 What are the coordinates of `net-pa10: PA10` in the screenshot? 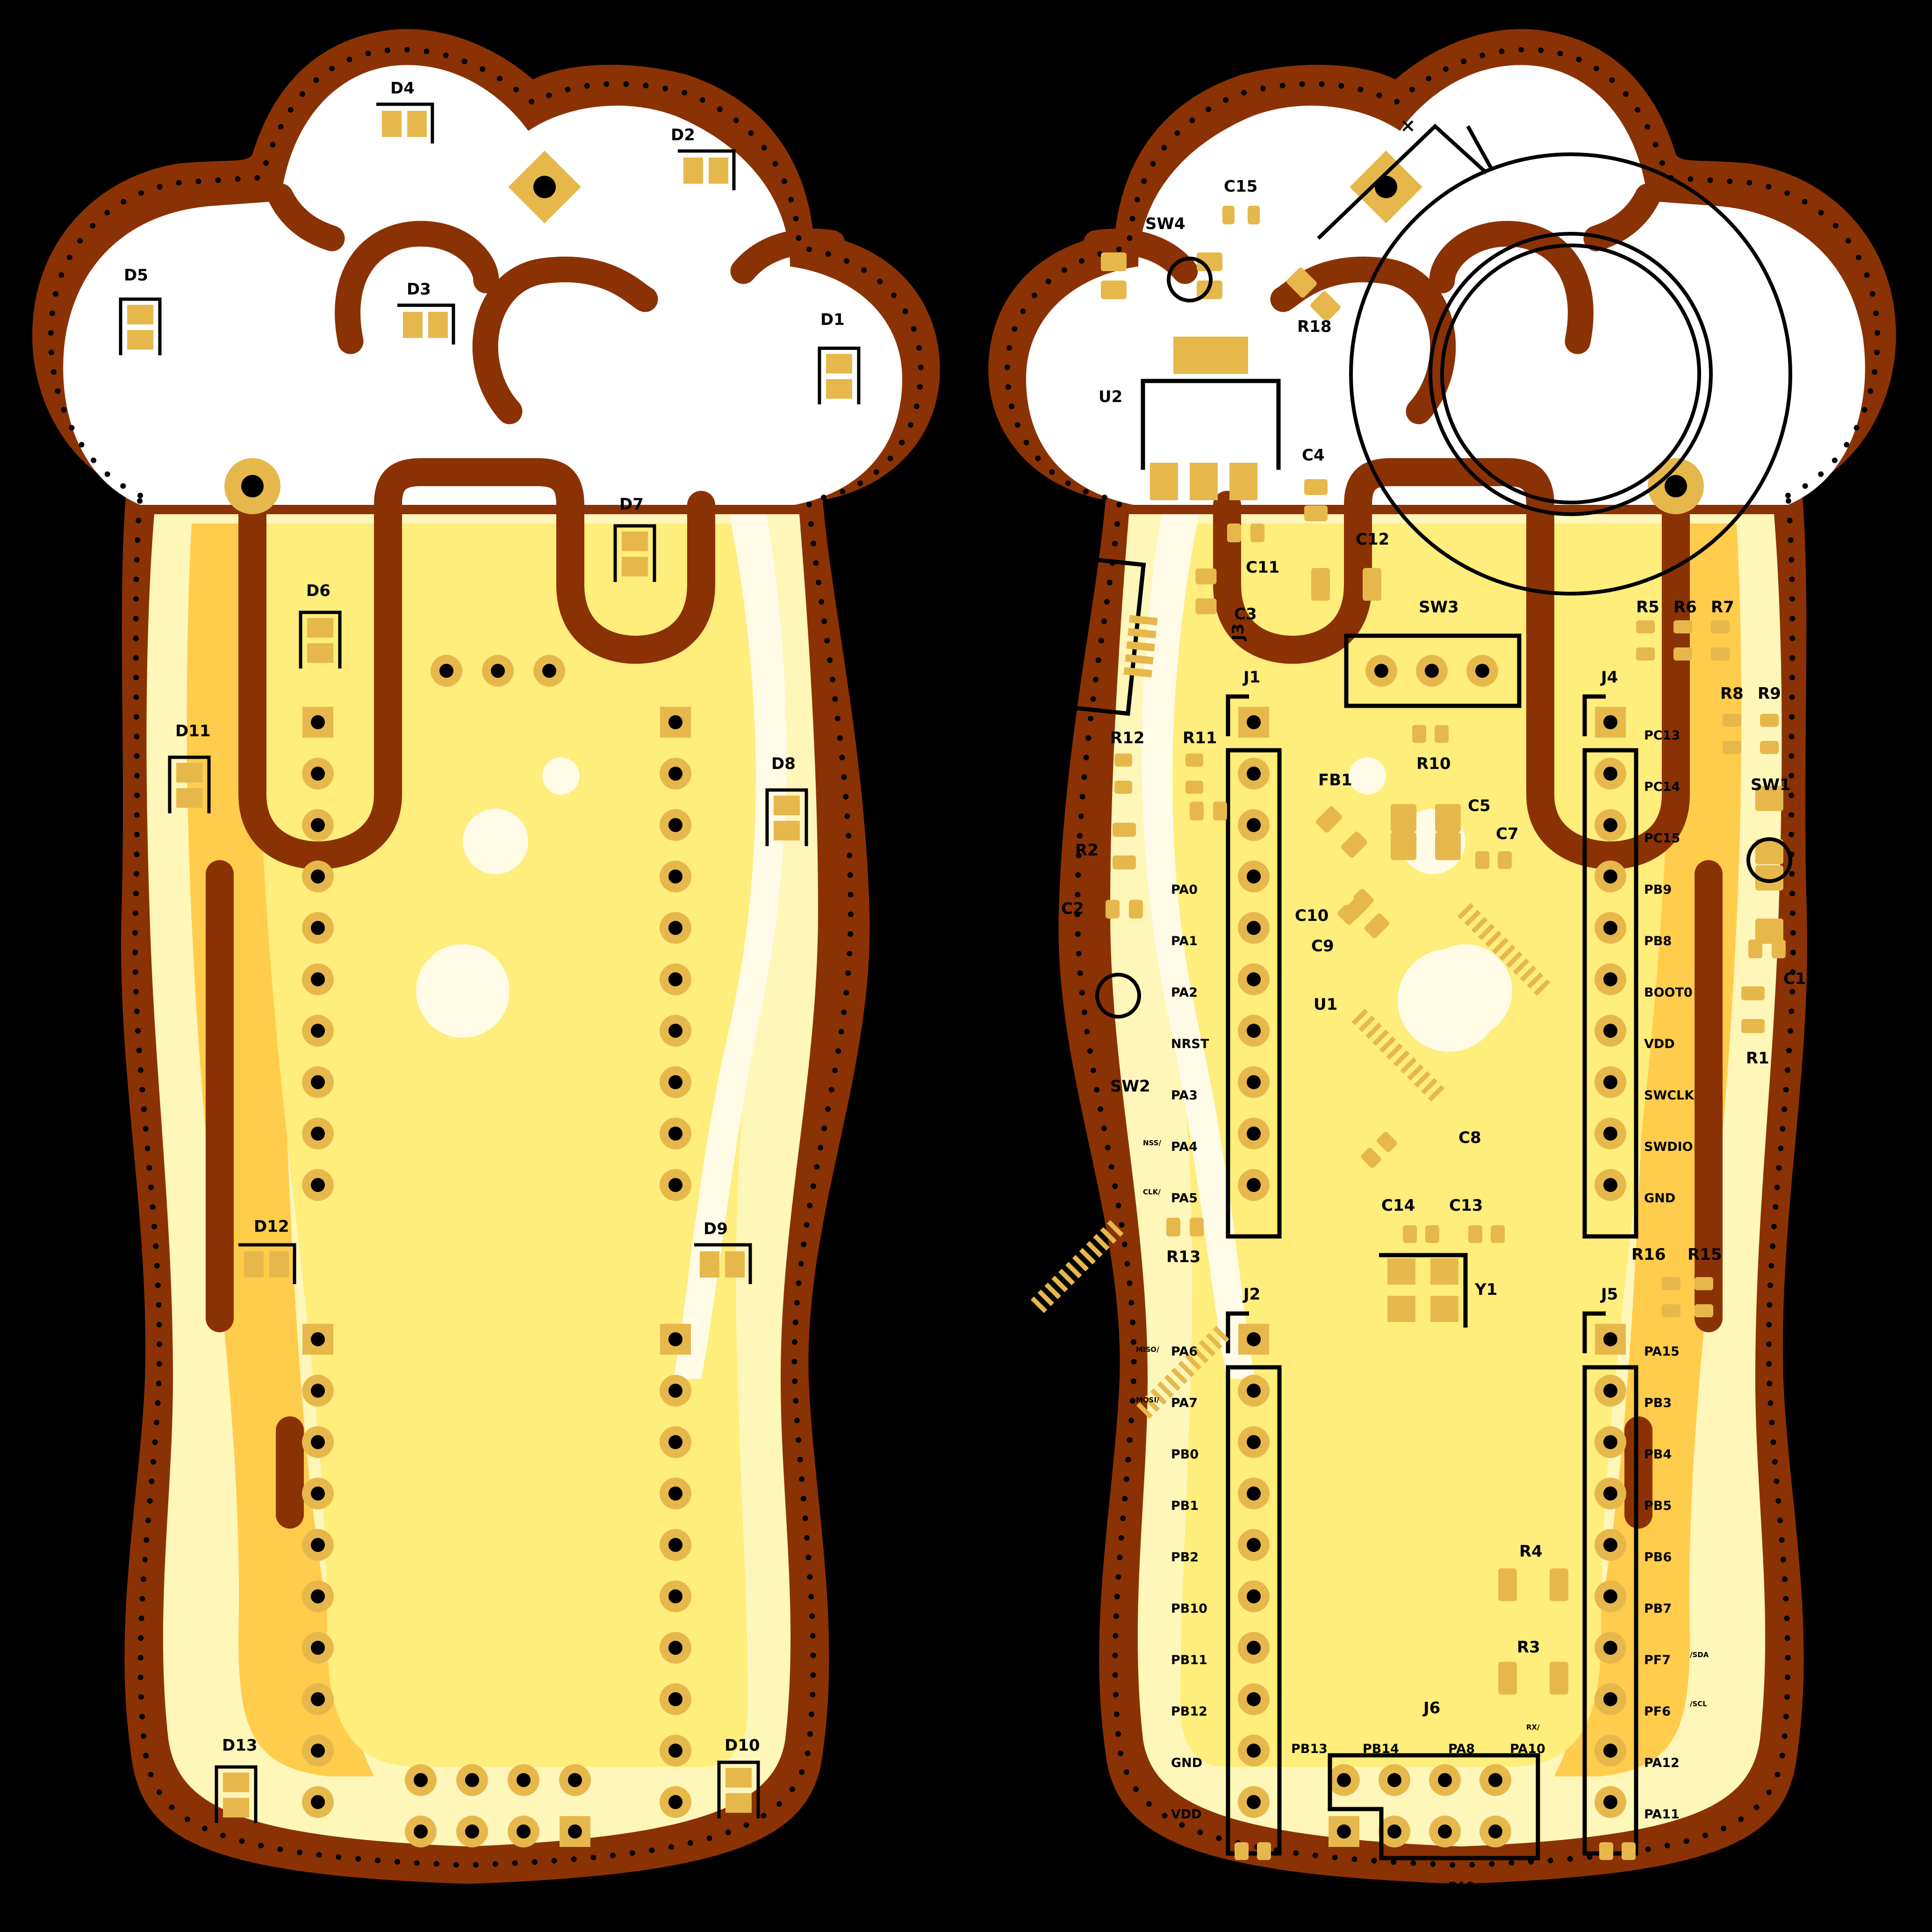 It's located at (1527, 1749).